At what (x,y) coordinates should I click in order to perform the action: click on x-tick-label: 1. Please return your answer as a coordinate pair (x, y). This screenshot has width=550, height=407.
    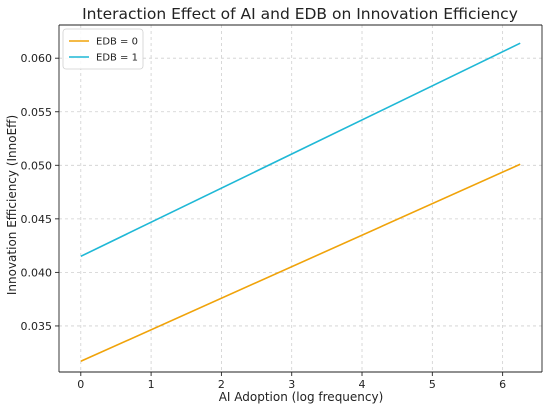
    Looking at the image, I should click on (151, 384).